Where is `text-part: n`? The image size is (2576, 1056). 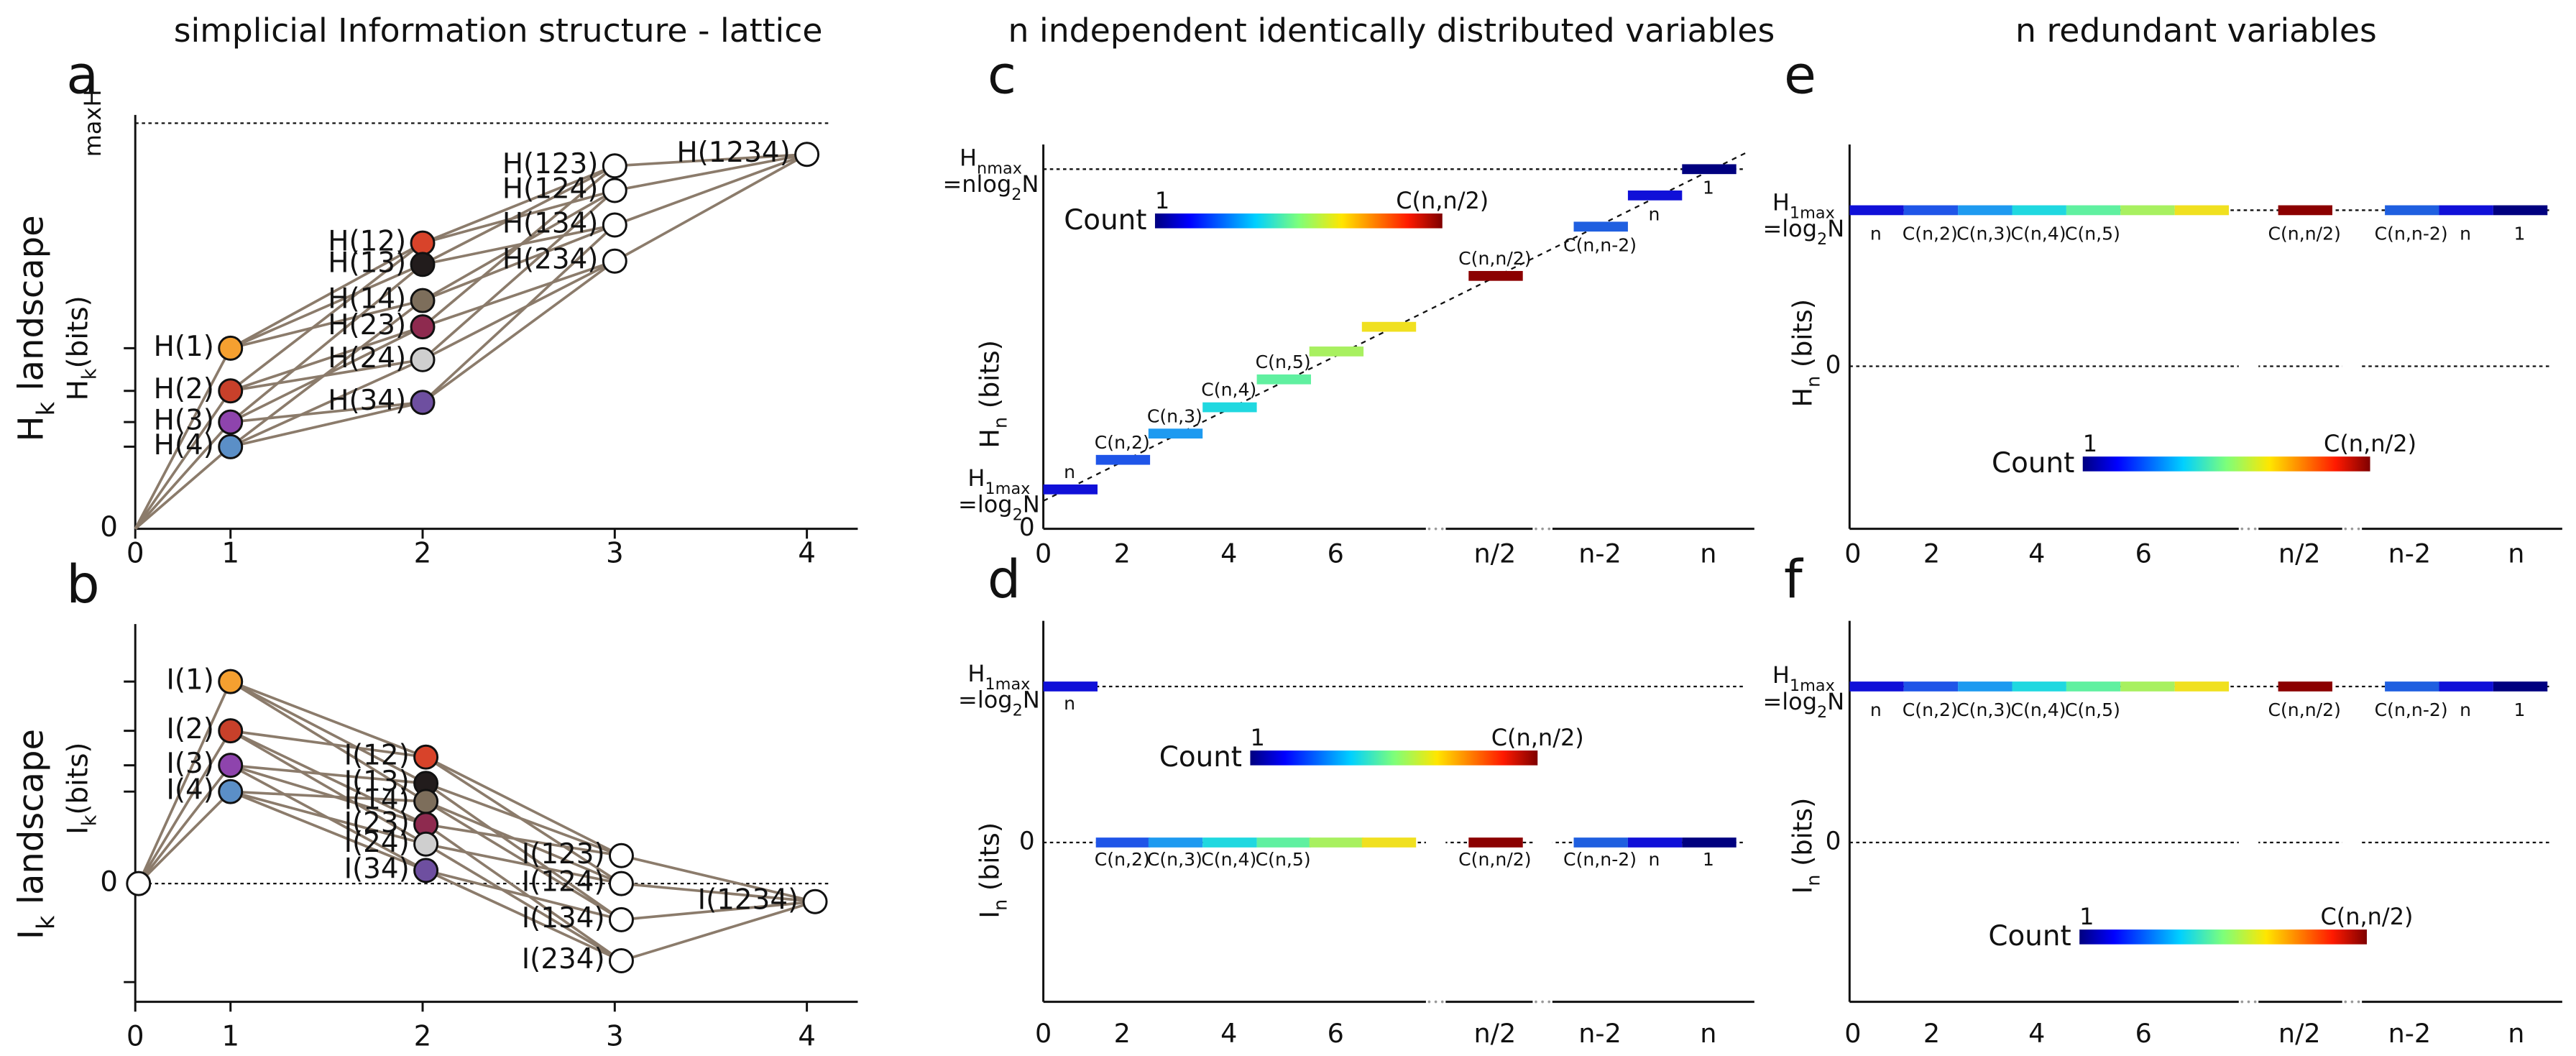 text-part: n is located at coordinates (1000, 905).